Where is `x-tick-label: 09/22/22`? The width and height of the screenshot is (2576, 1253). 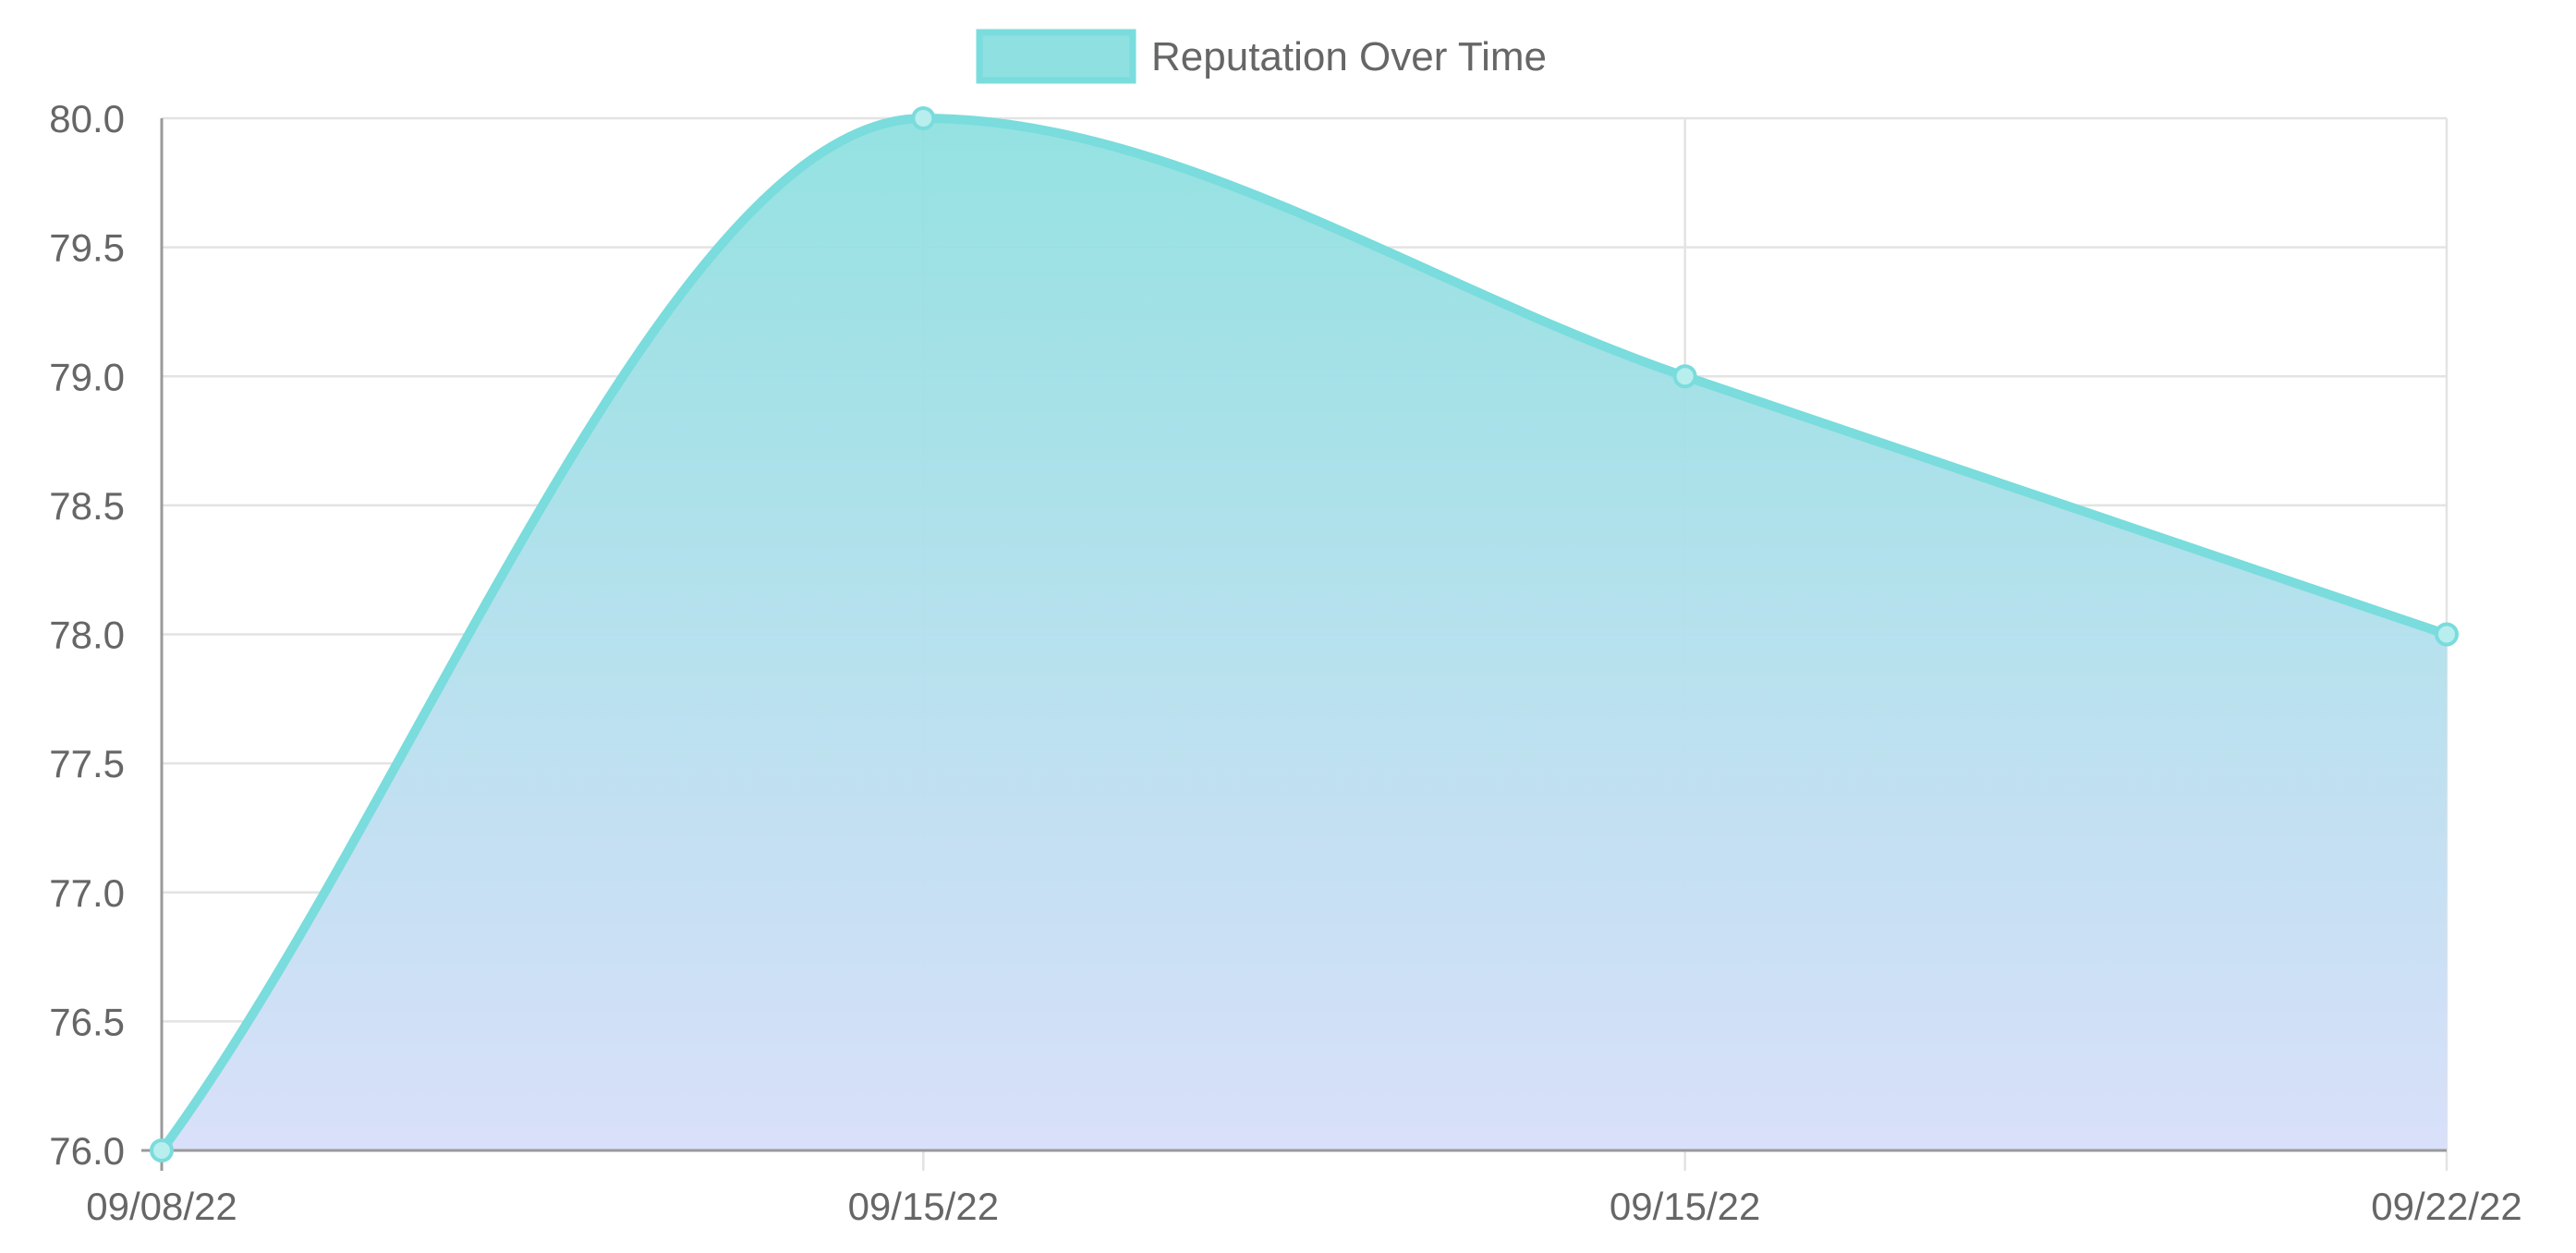 x-tick-label: 09/22/22 is located at coordinates (2446, 1206).